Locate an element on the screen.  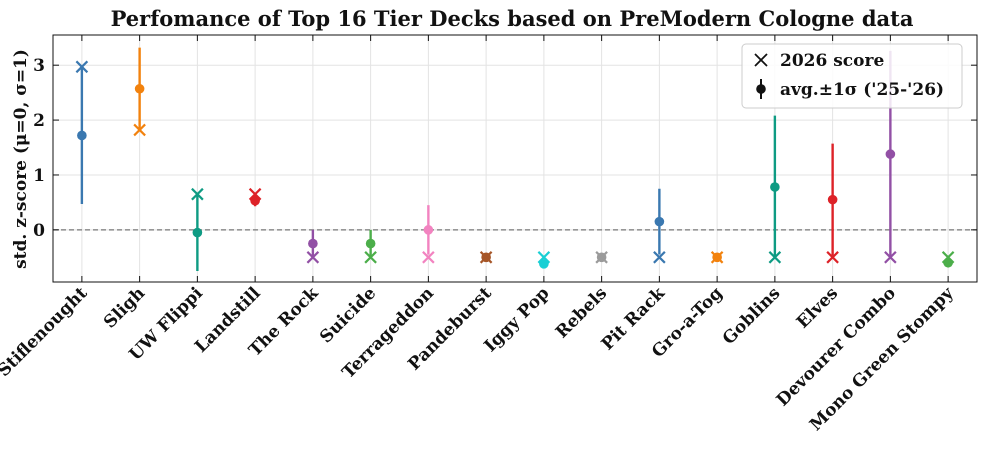
legend-x-marker-icon is located at coordinates (761, 60).